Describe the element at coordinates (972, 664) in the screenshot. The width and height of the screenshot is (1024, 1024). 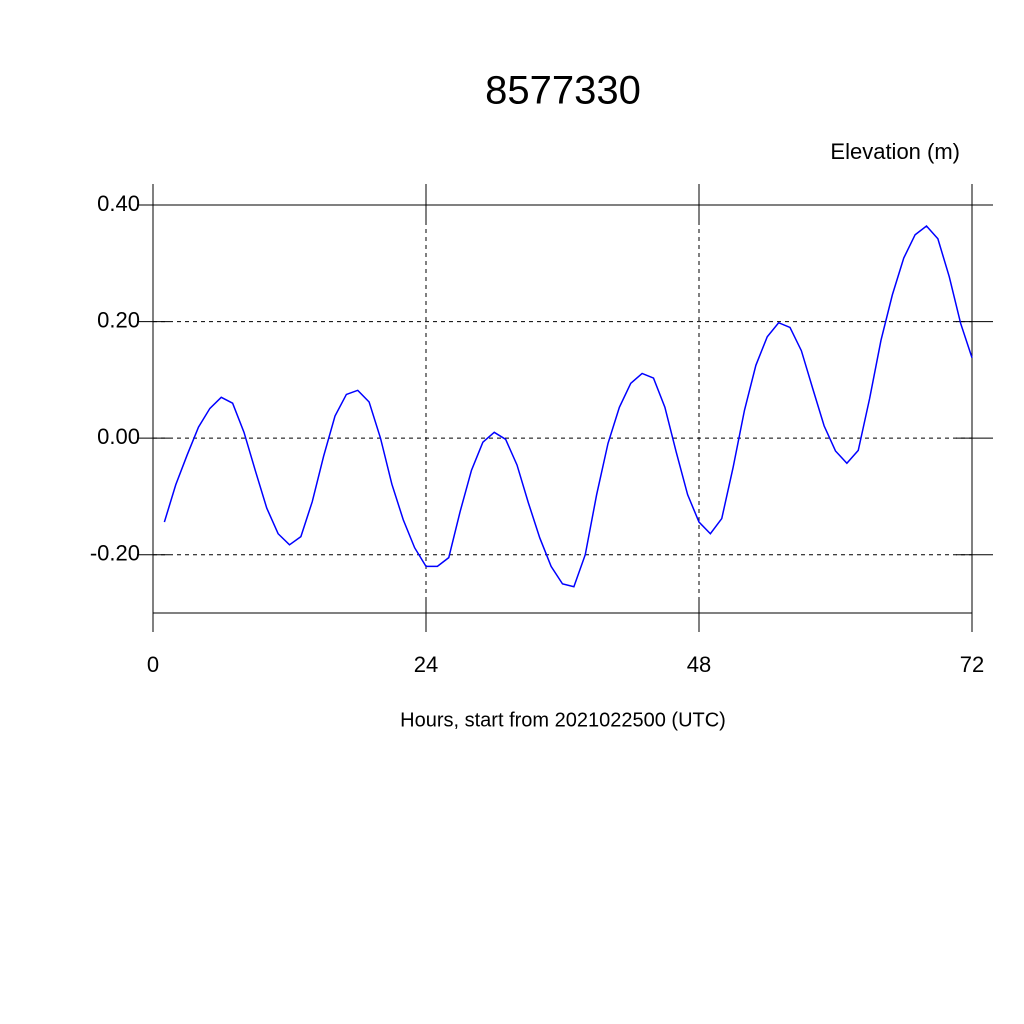
I see `x-tick-label: 72` at that location.